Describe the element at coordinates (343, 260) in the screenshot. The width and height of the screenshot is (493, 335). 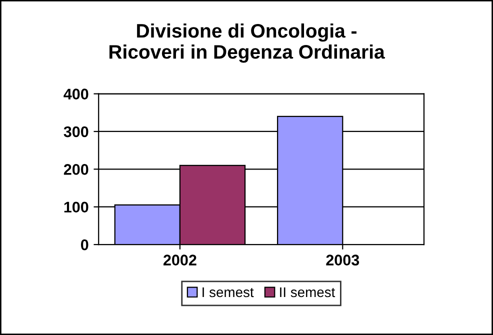
I see `x-tick-label: 2003` at that location.